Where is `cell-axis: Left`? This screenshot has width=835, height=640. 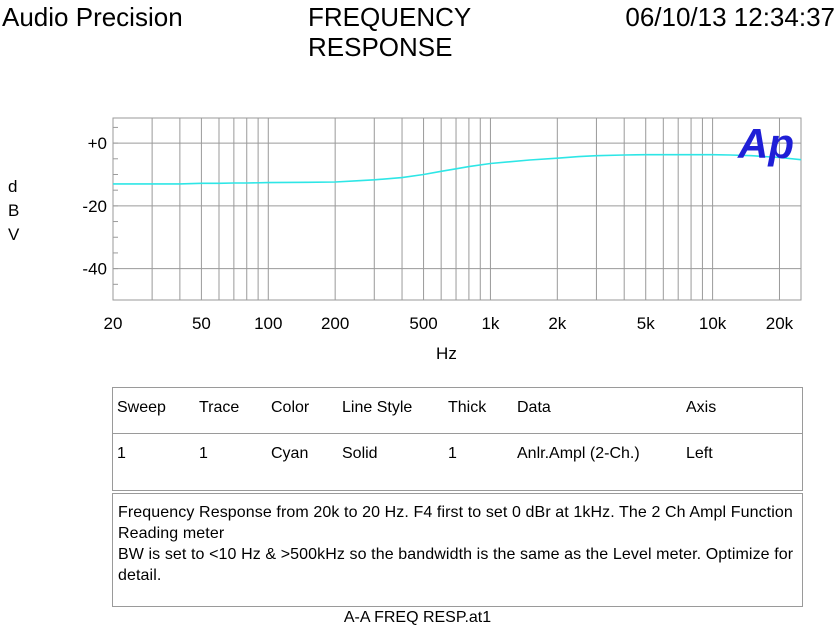 cell-axis: Left is located at coordinates (699, 453).